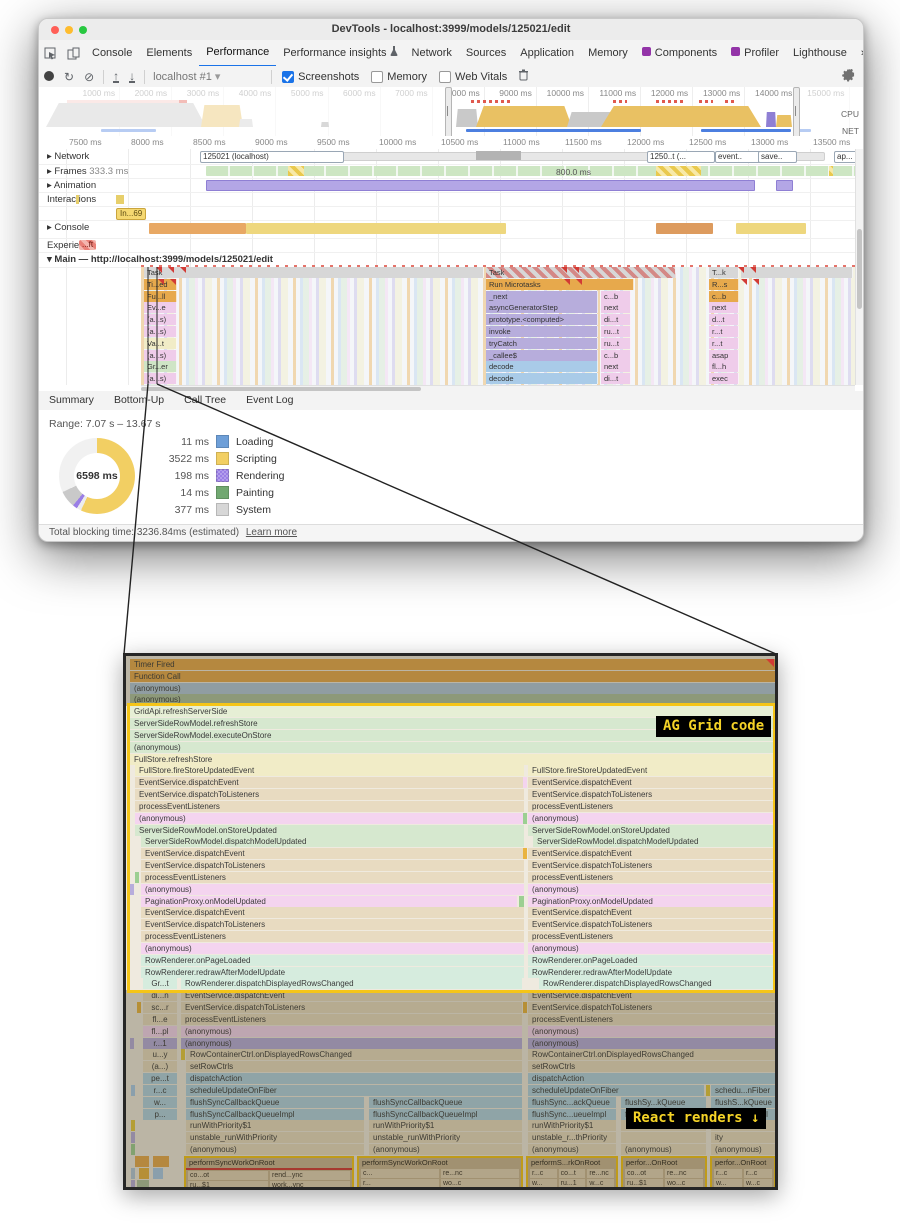  Describe the element at coordinates (228, 1183) in the screenshot. I see `react-box-cell: ru...$1` at that location.